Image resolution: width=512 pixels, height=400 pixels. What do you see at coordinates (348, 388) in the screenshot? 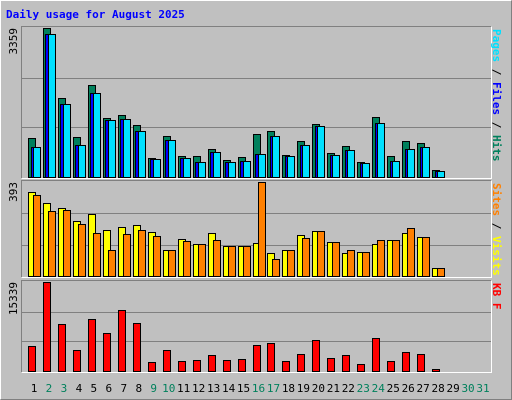
I see `x-tick-label: 22` at bounding box center [348, 388].